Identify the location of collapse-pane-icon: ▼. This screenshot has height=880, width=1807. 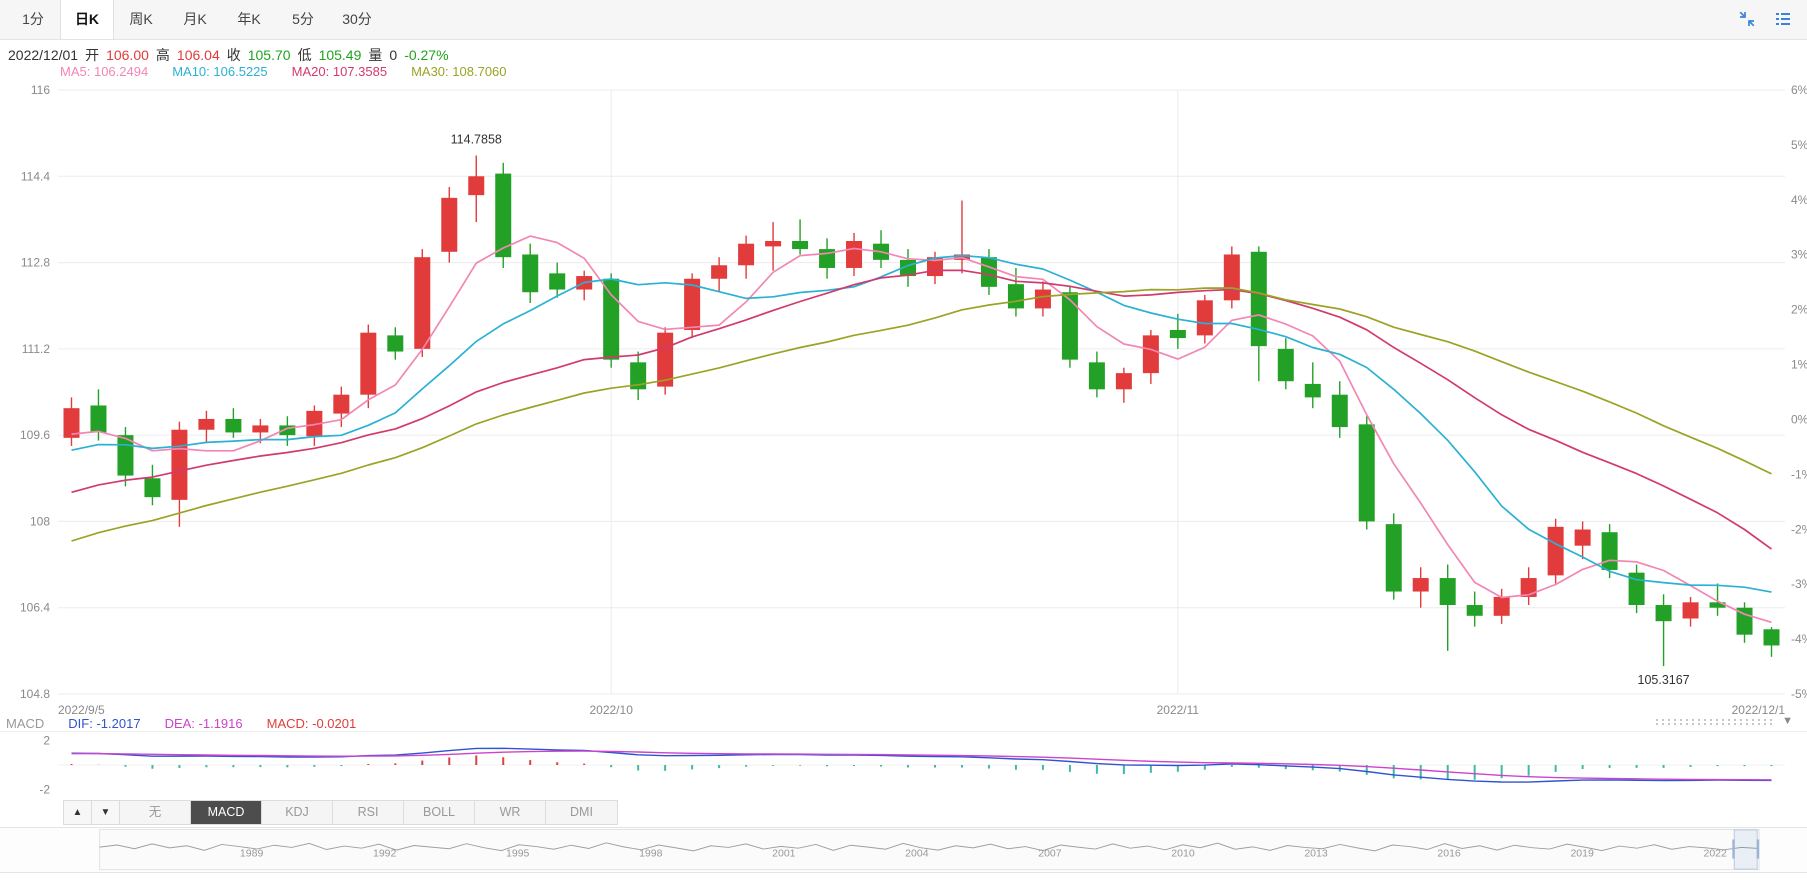
(1787, 721).